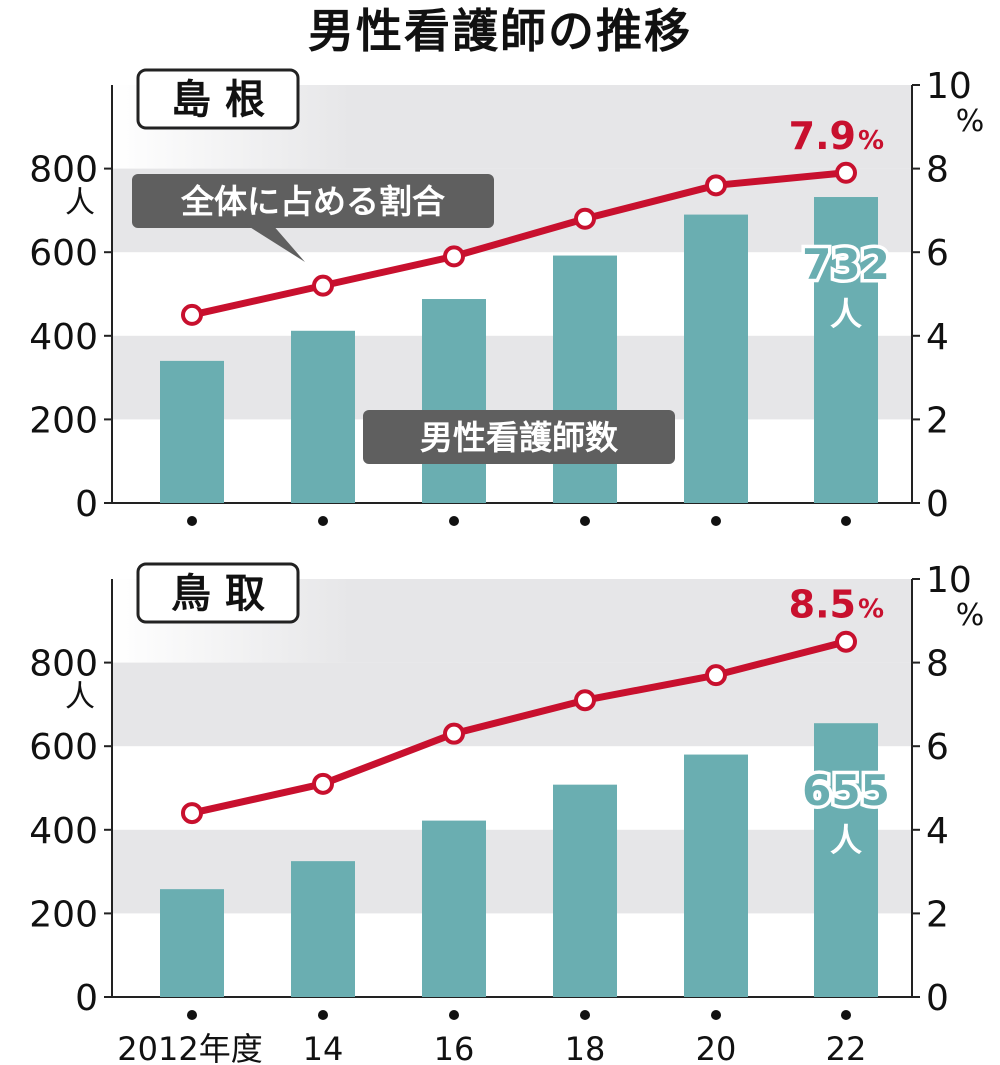  What do you see at coordinates (86, 504) in the screenshot?
I see `panel1-left-tick-label: 0` at bounding box center [86, 504].